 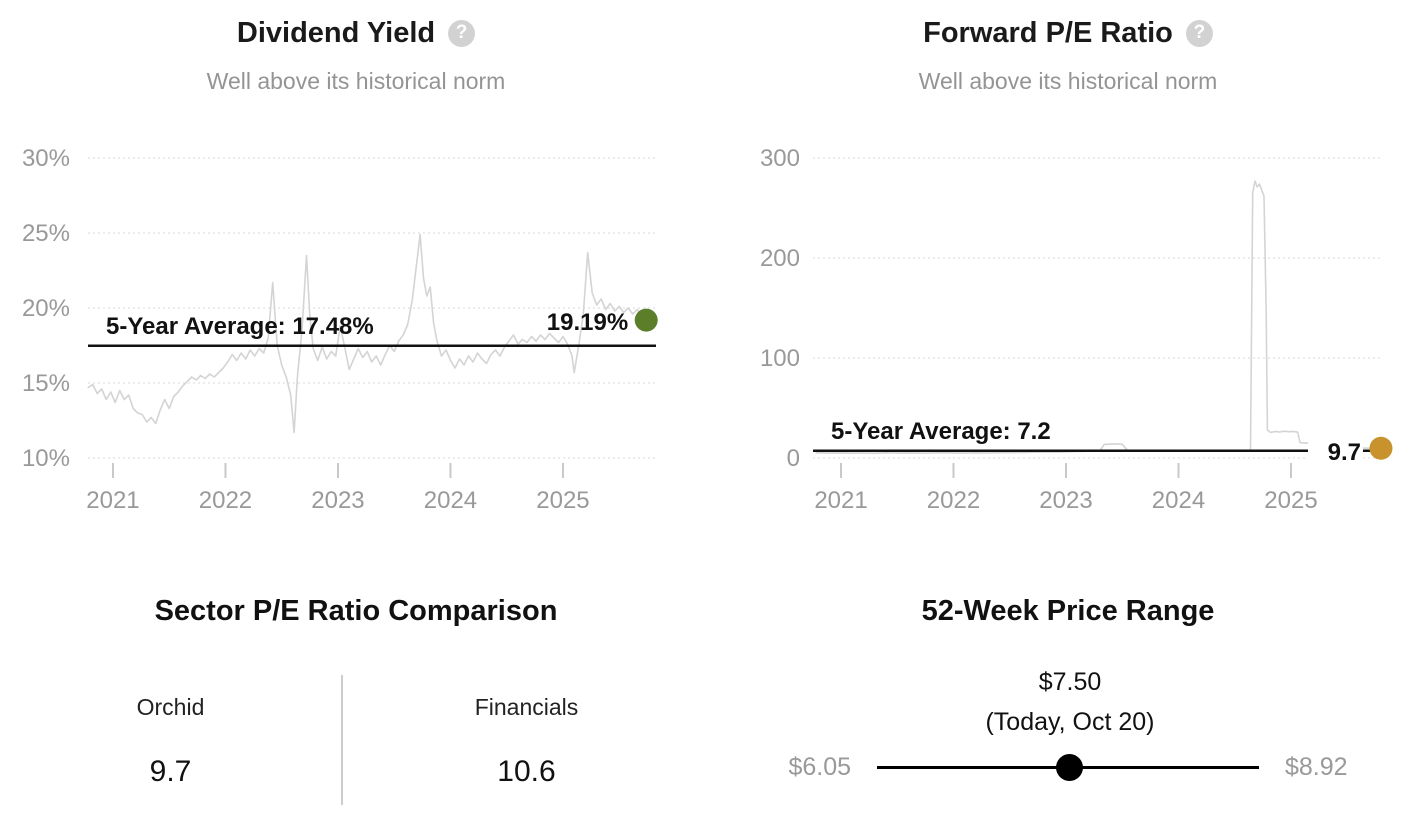 I want to click on svg-text: 100, so click(x=780, y=358).